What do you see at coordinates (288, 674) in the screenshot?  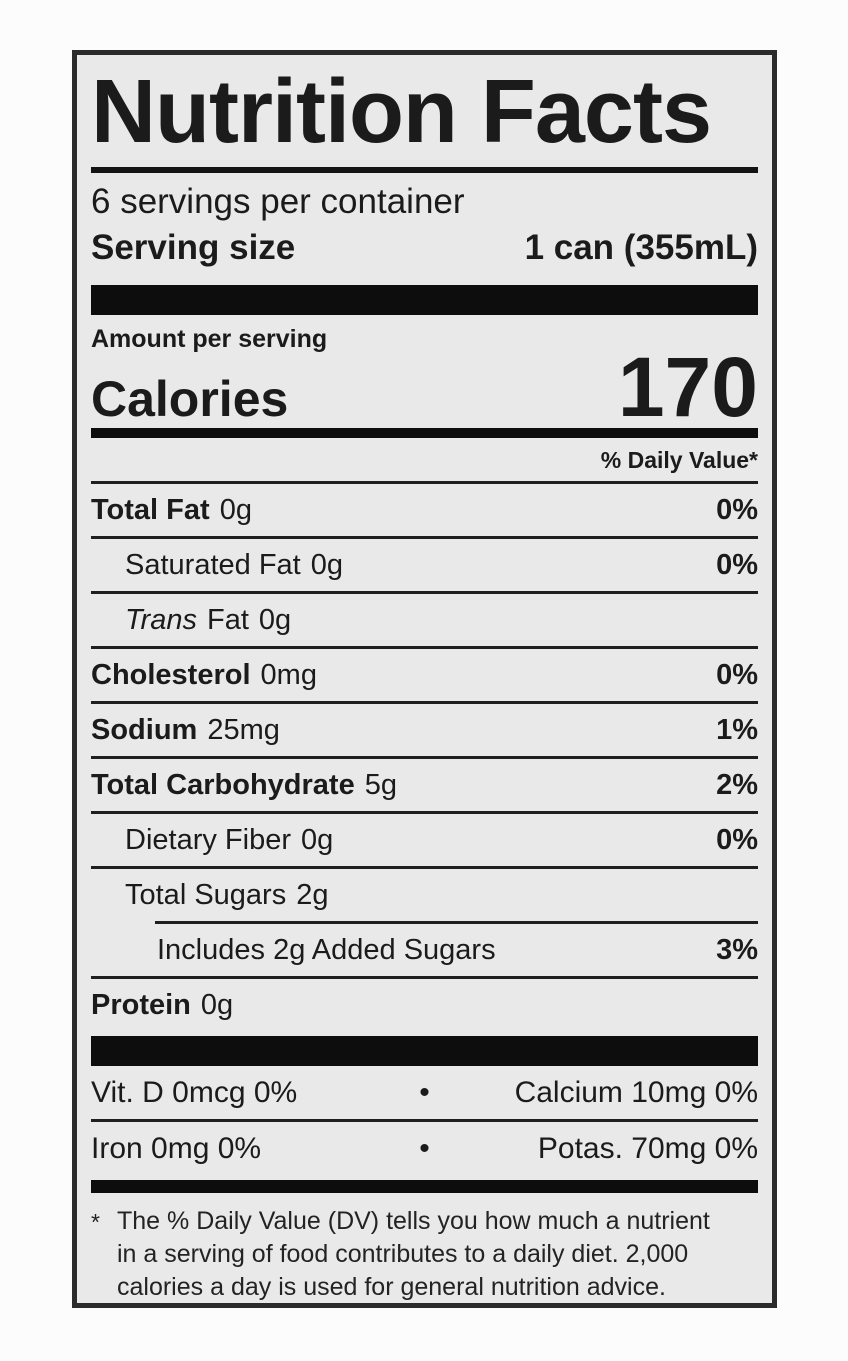 I see `nutrient-amount: 0mg` at bounding box center [288, 674].